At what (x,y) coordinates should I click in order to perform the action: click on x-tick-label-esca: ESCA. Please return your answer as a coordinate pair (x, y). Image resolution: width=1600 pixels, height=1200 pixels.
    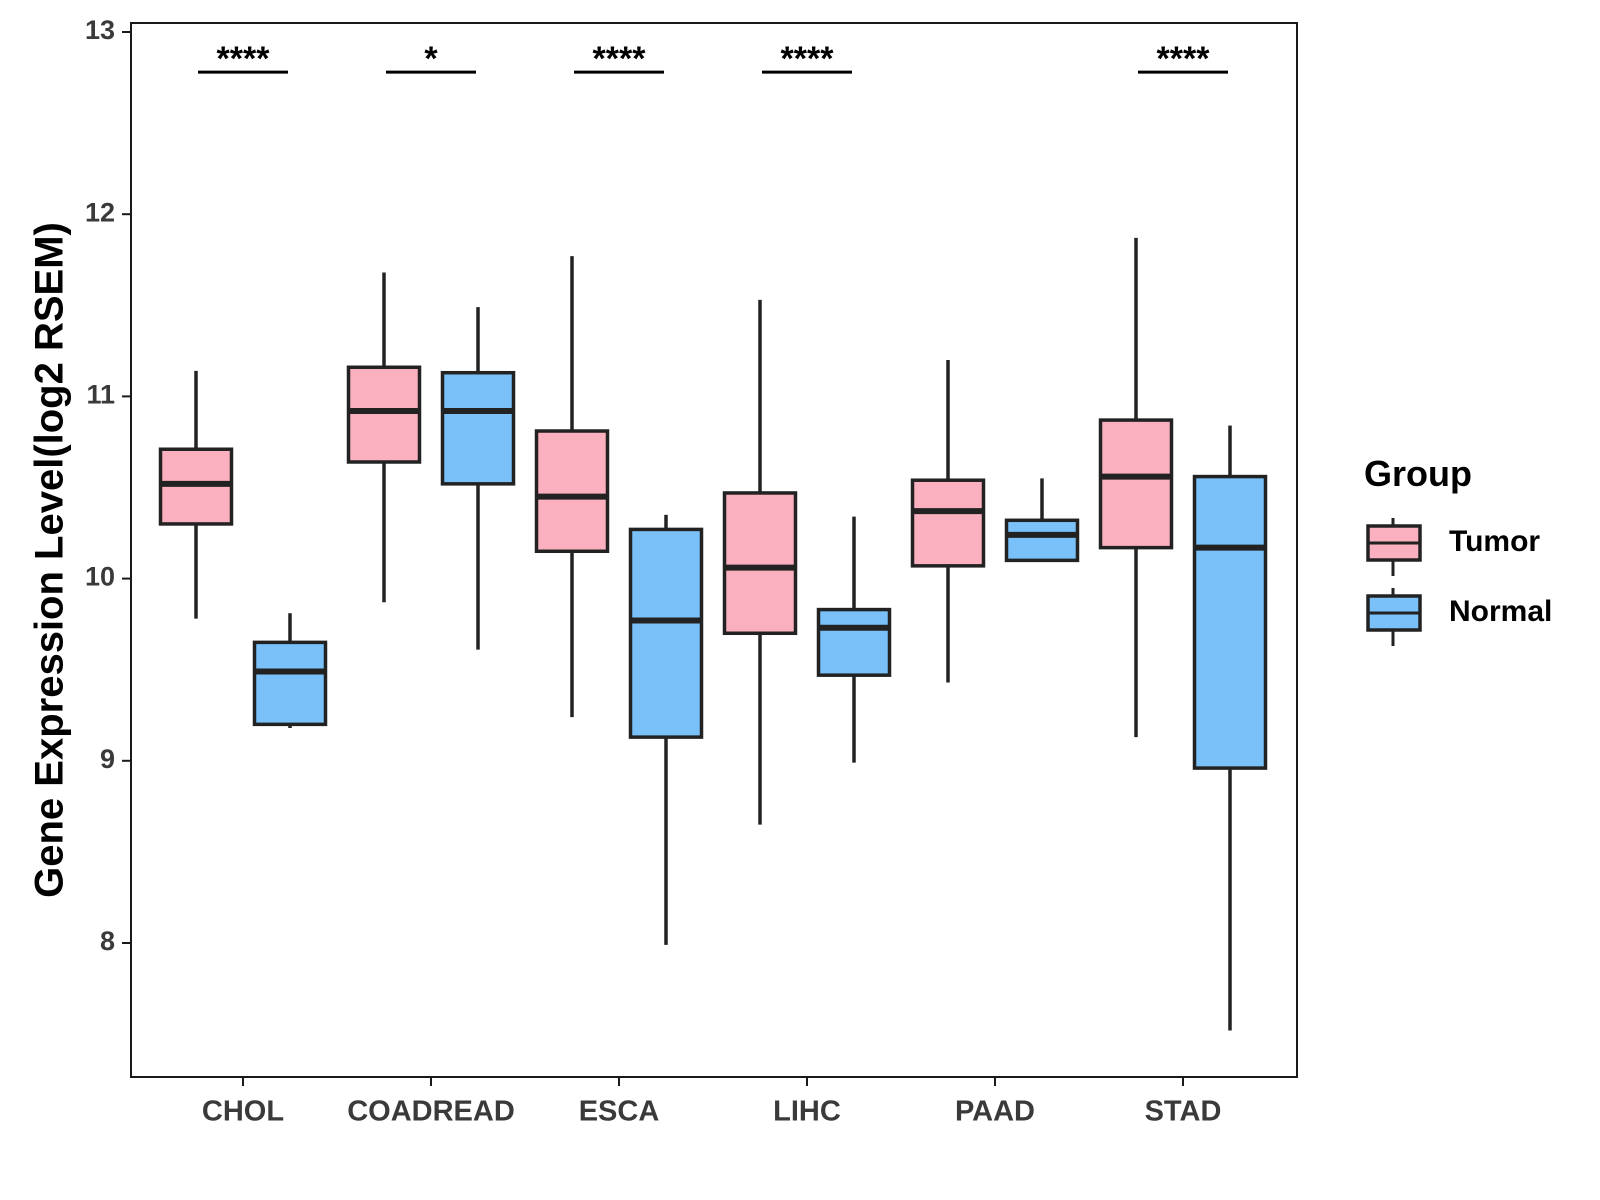
    Looking at the image, I should click on (619, 1112).